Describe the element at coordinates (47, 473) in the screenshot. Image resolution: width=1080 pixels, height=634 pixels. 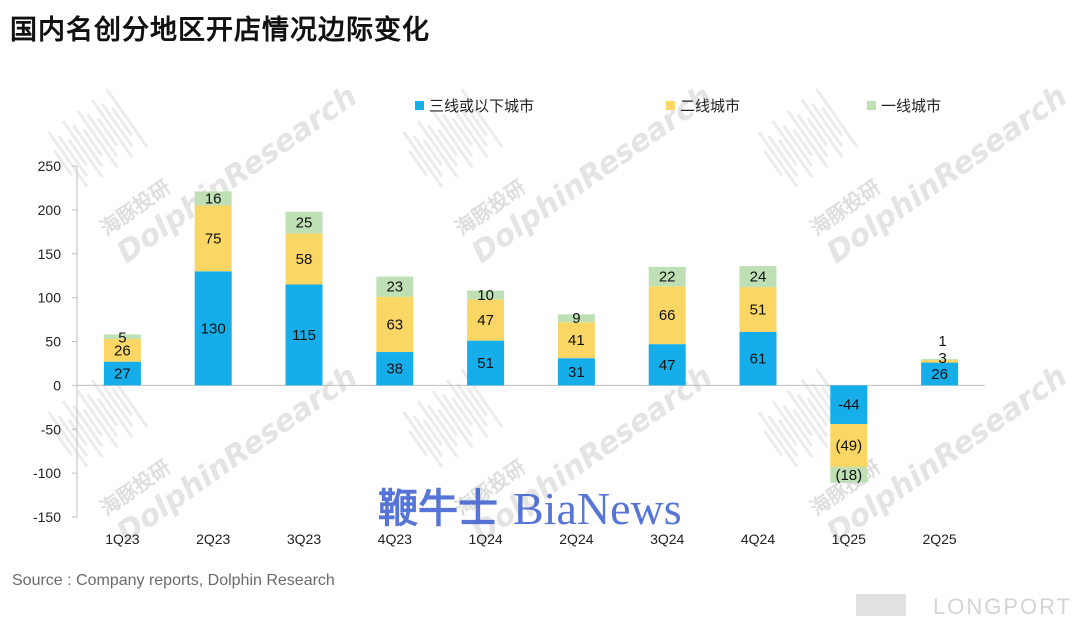
I see `y-tick-label: -100` at that location.